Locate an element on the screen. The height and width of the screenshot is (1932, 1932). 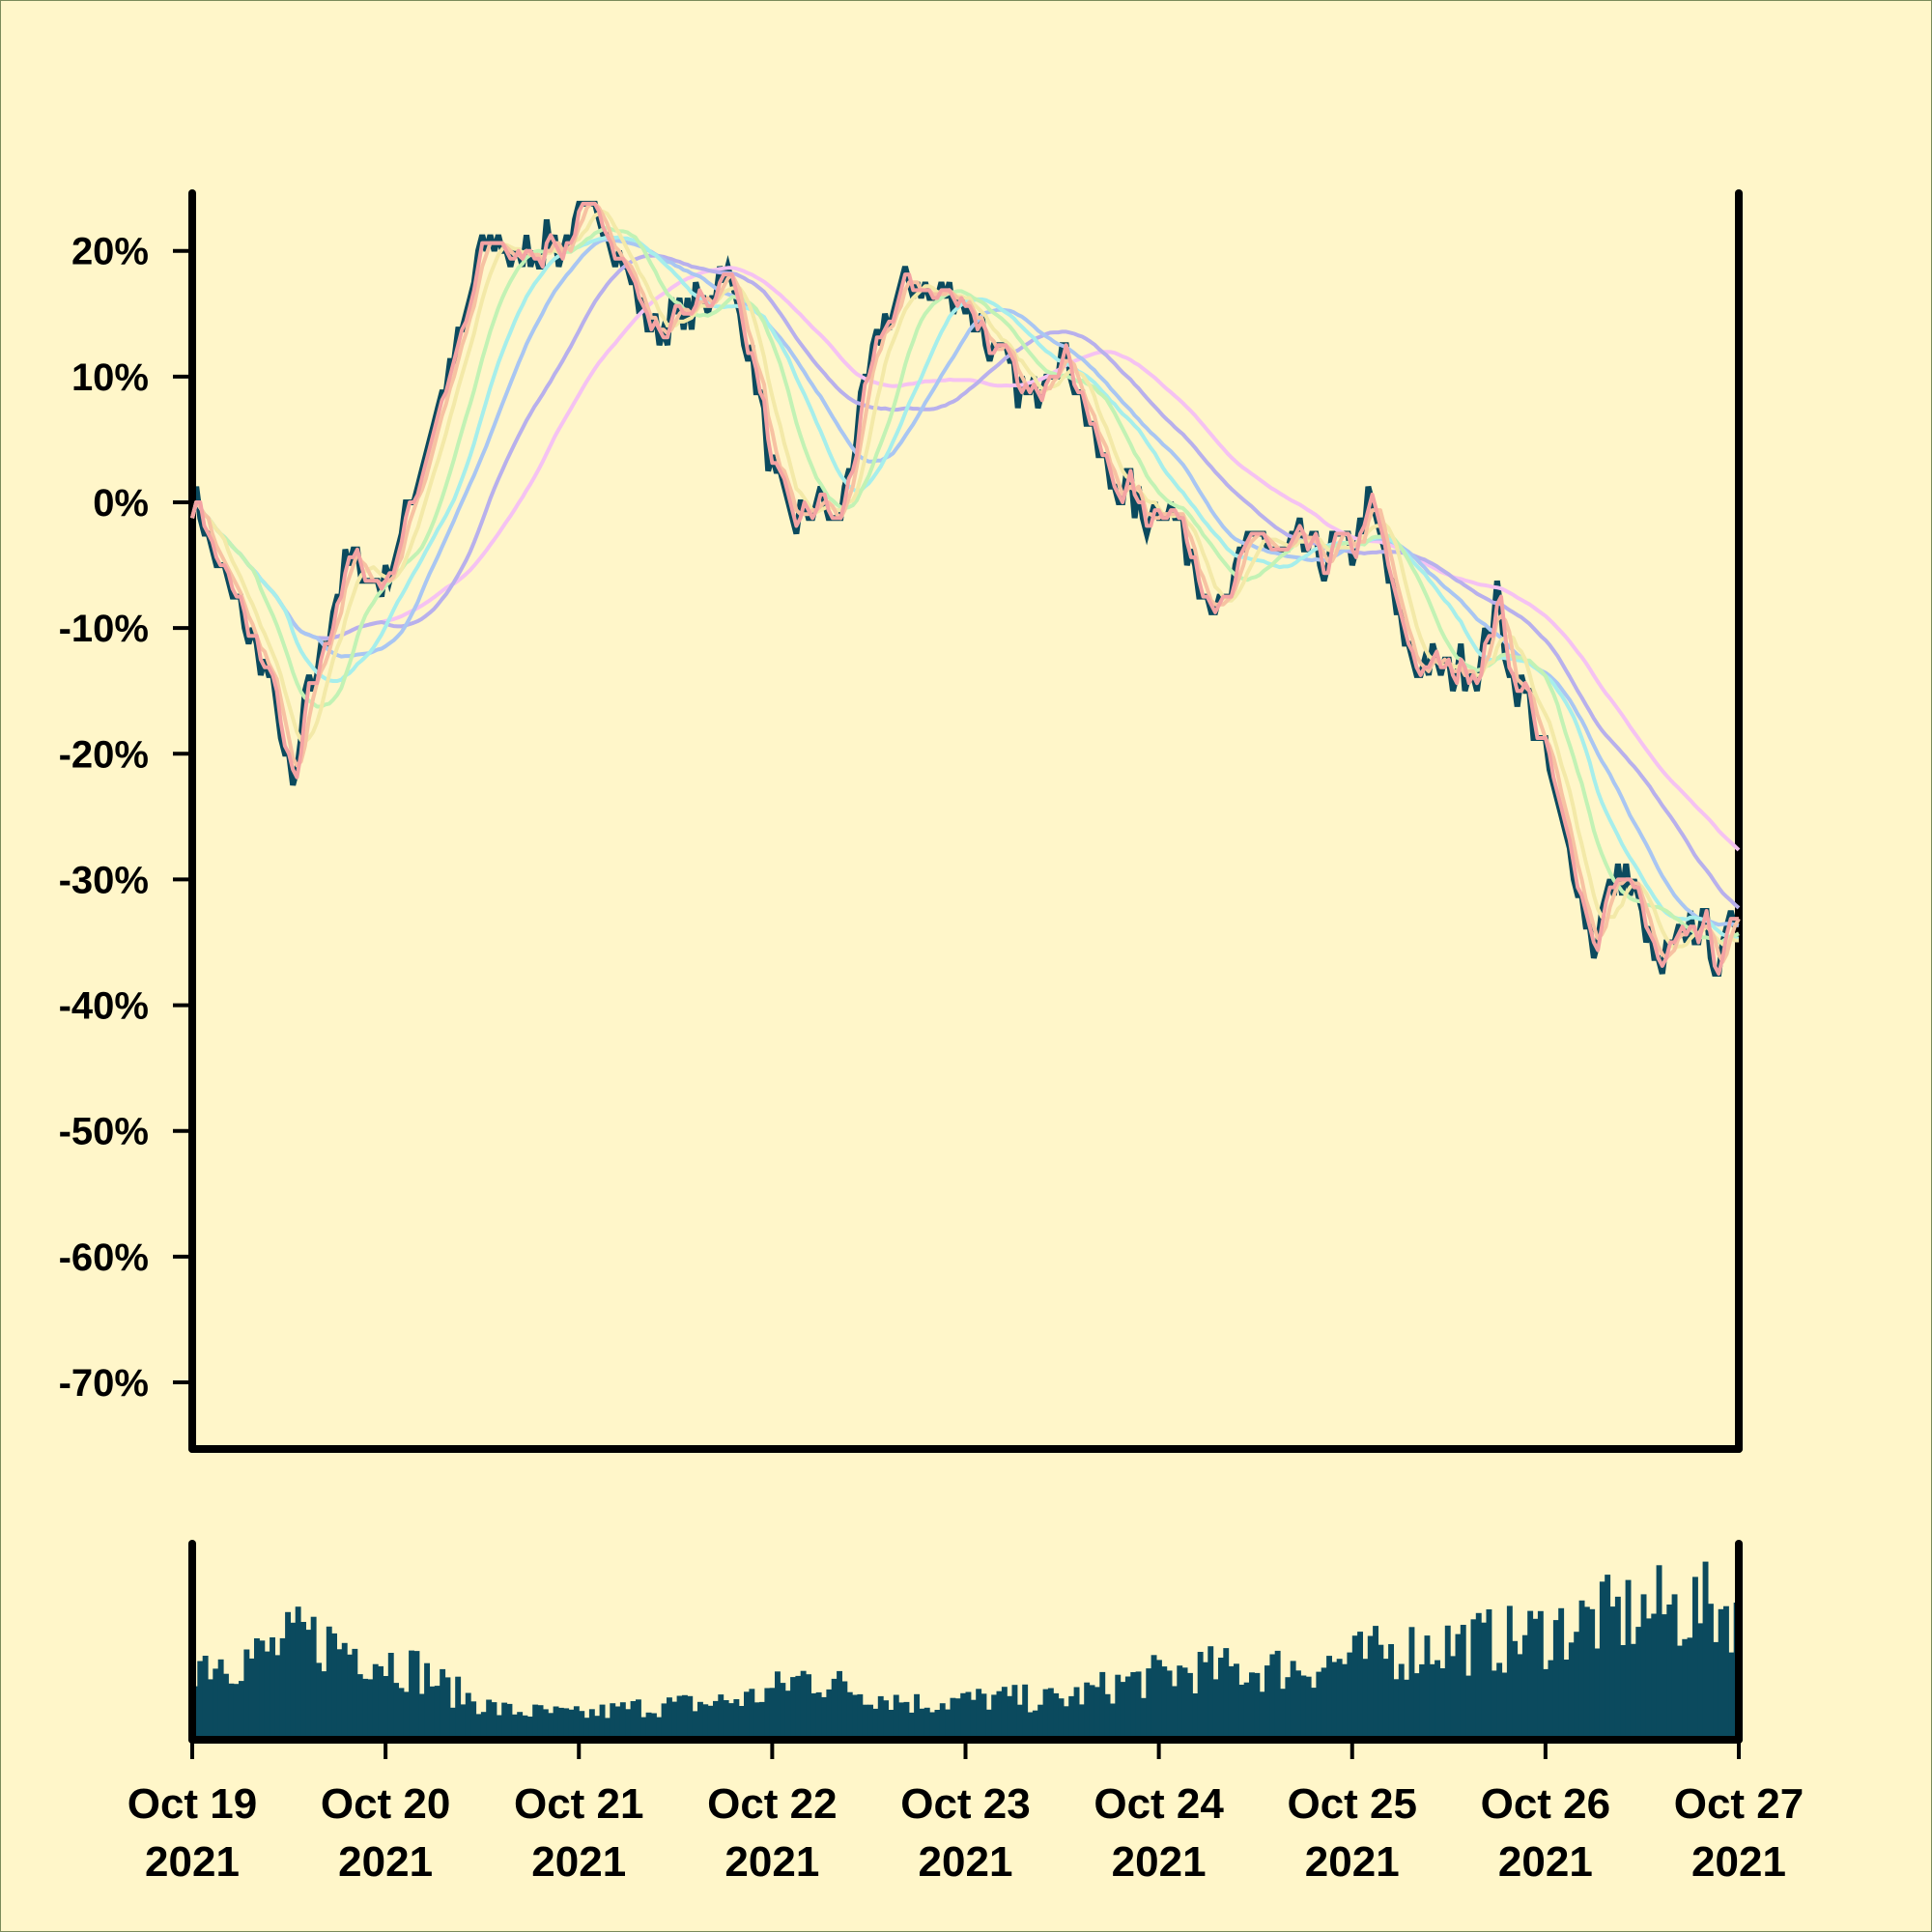
x-tick-label-date: Oct 24 is located at coordinates (1159, 1804).